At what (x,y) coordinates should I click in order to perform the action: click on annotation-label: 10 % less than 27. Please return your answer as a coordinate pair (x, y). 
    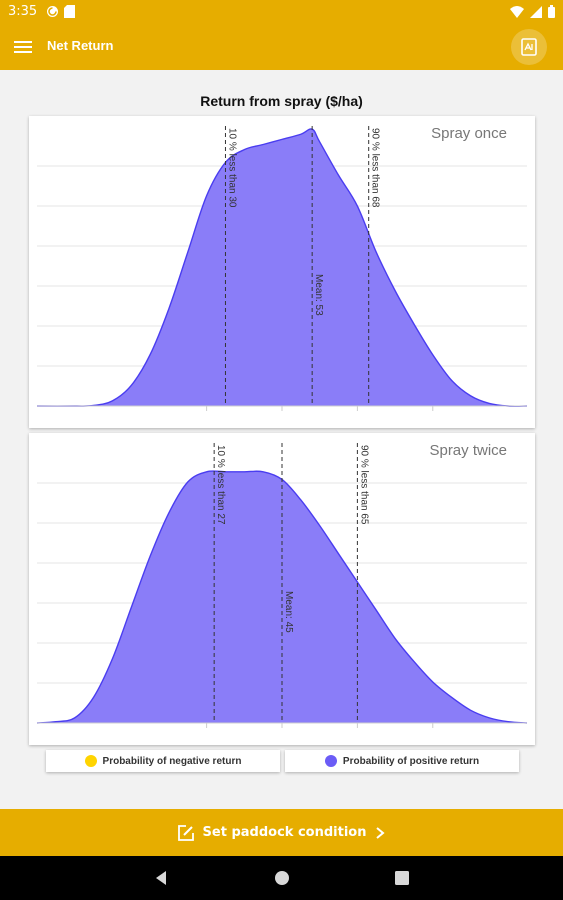
    Looking at the image, I should click on (220, 485).